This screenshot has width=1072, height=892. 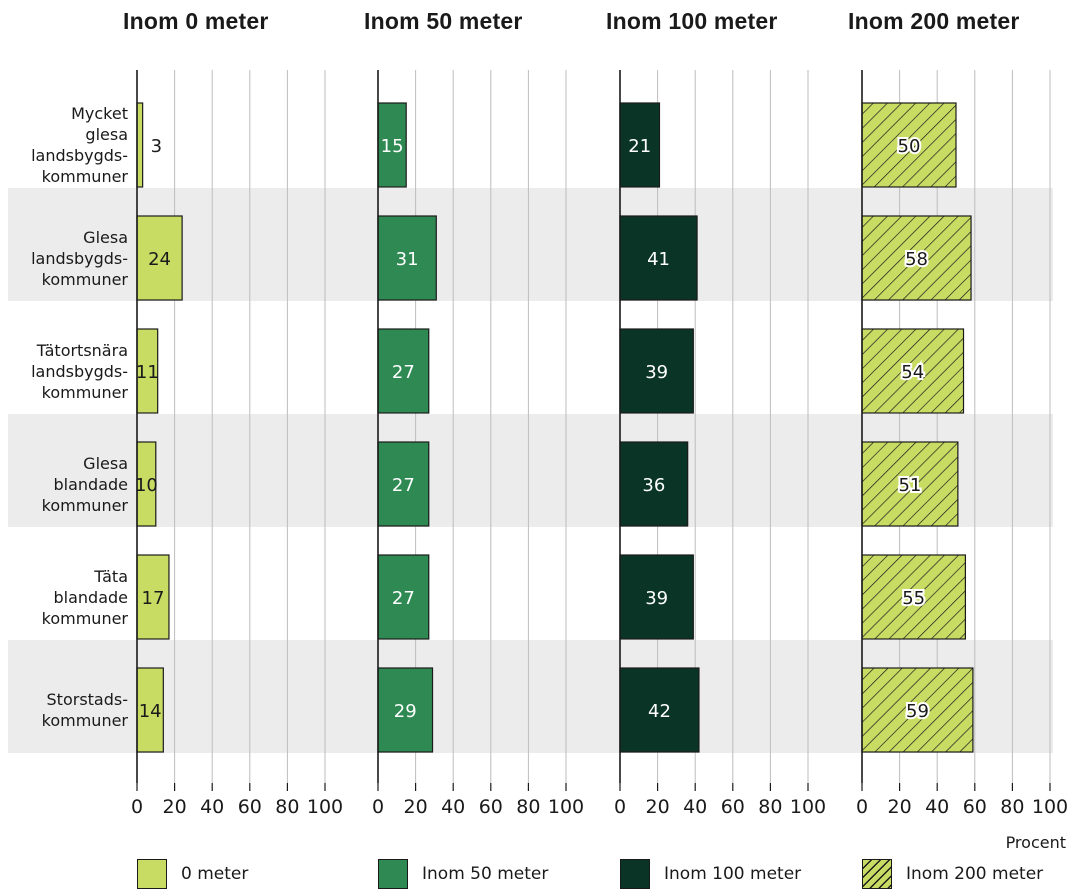 I want to click on category-label: Täta blandade kommuner, so click(x=84, y=597).